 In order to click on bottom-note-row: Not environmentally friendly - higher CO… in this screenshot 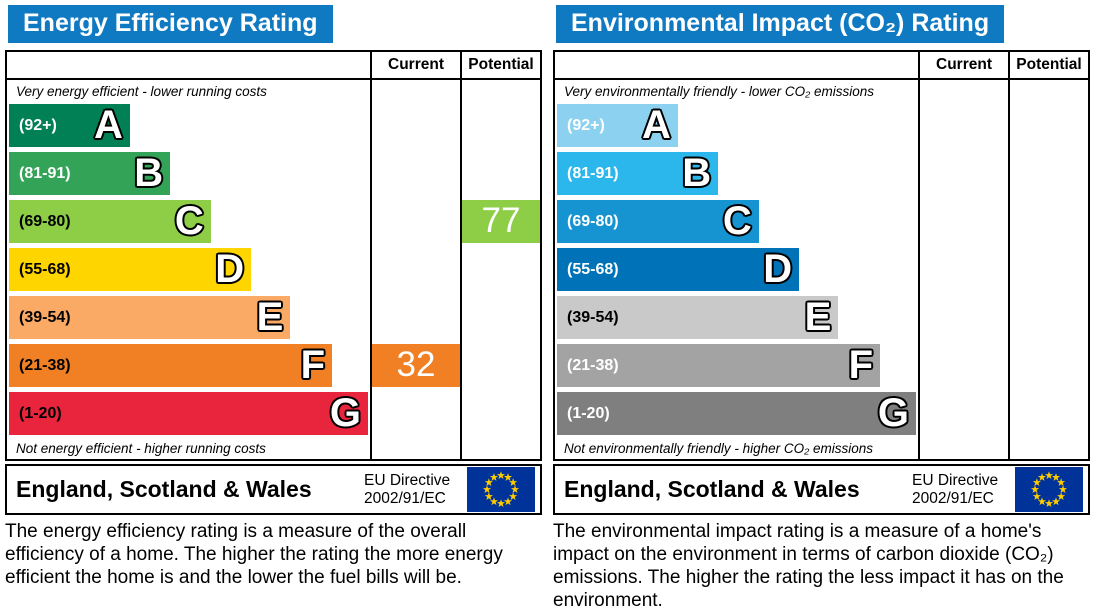, I will do `click(719, 448)`.